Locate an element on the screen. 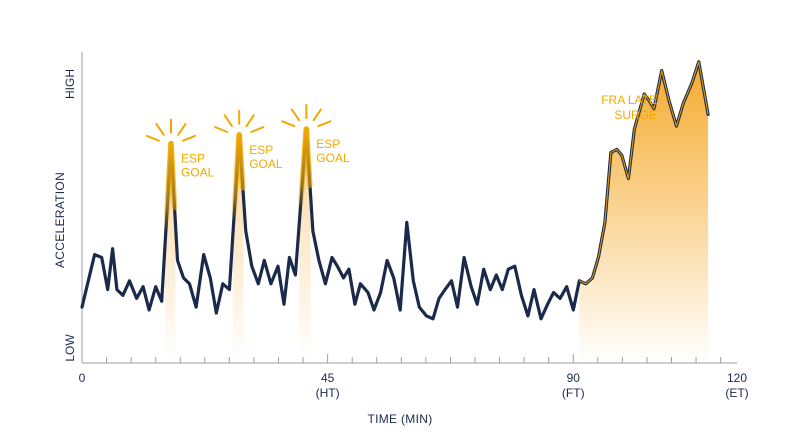  x-tick-sublabel: (ET) is located at coordinates (736, 393).